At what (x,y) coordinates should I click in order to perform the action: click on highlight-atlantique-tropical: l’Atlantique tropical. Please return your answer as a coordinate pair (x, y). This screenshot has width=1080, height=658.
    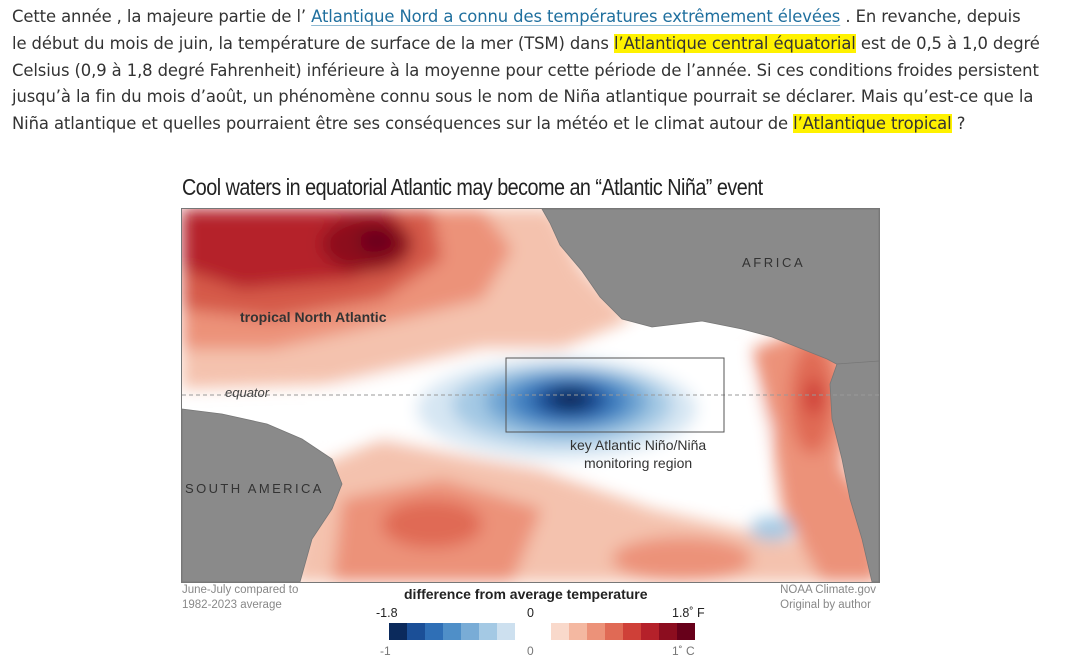
    Looking at the image, I should click on (872, 124).